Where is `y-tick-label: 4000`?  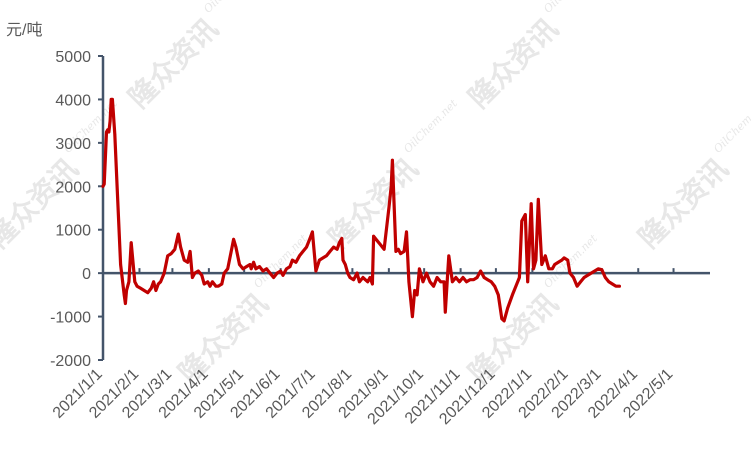
y-tick-label: 4000 is located at coordinates (73, 100).